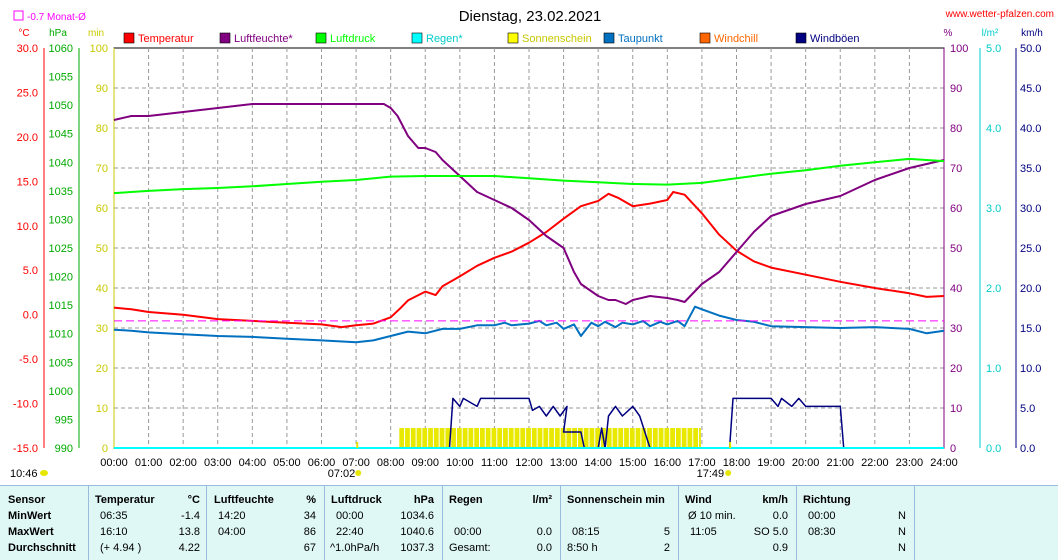  Describe the element at coordinates (253, 463) in the screenshot. I see `x-tick-label: 04:00` at that location.